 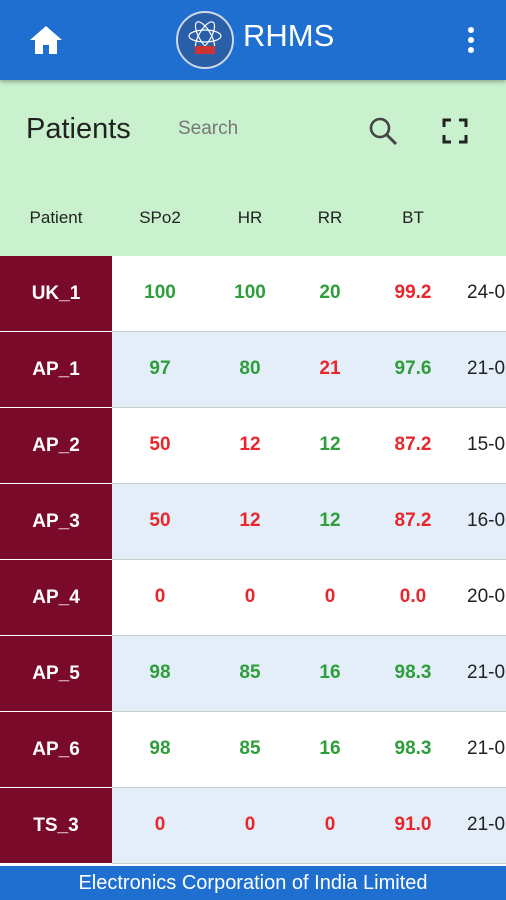 What do you see at coordinates (330, 217) in the screenshot?
I see `column-header: RR` at bounding box center [330, 217].